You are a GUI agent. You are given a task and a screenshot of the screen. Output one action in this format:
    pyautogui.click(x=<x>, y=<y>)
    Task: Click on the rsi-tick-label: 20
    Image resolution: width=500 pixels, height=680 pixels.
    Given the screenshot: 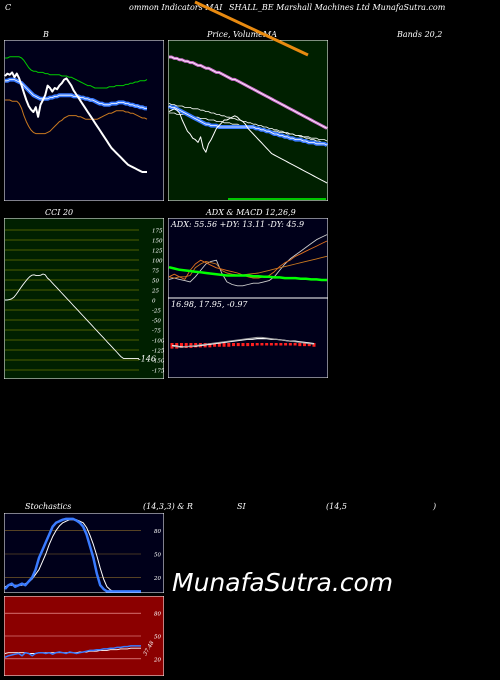 What is the action you would take?
    pyautogui.click(x=157, y=660)
    